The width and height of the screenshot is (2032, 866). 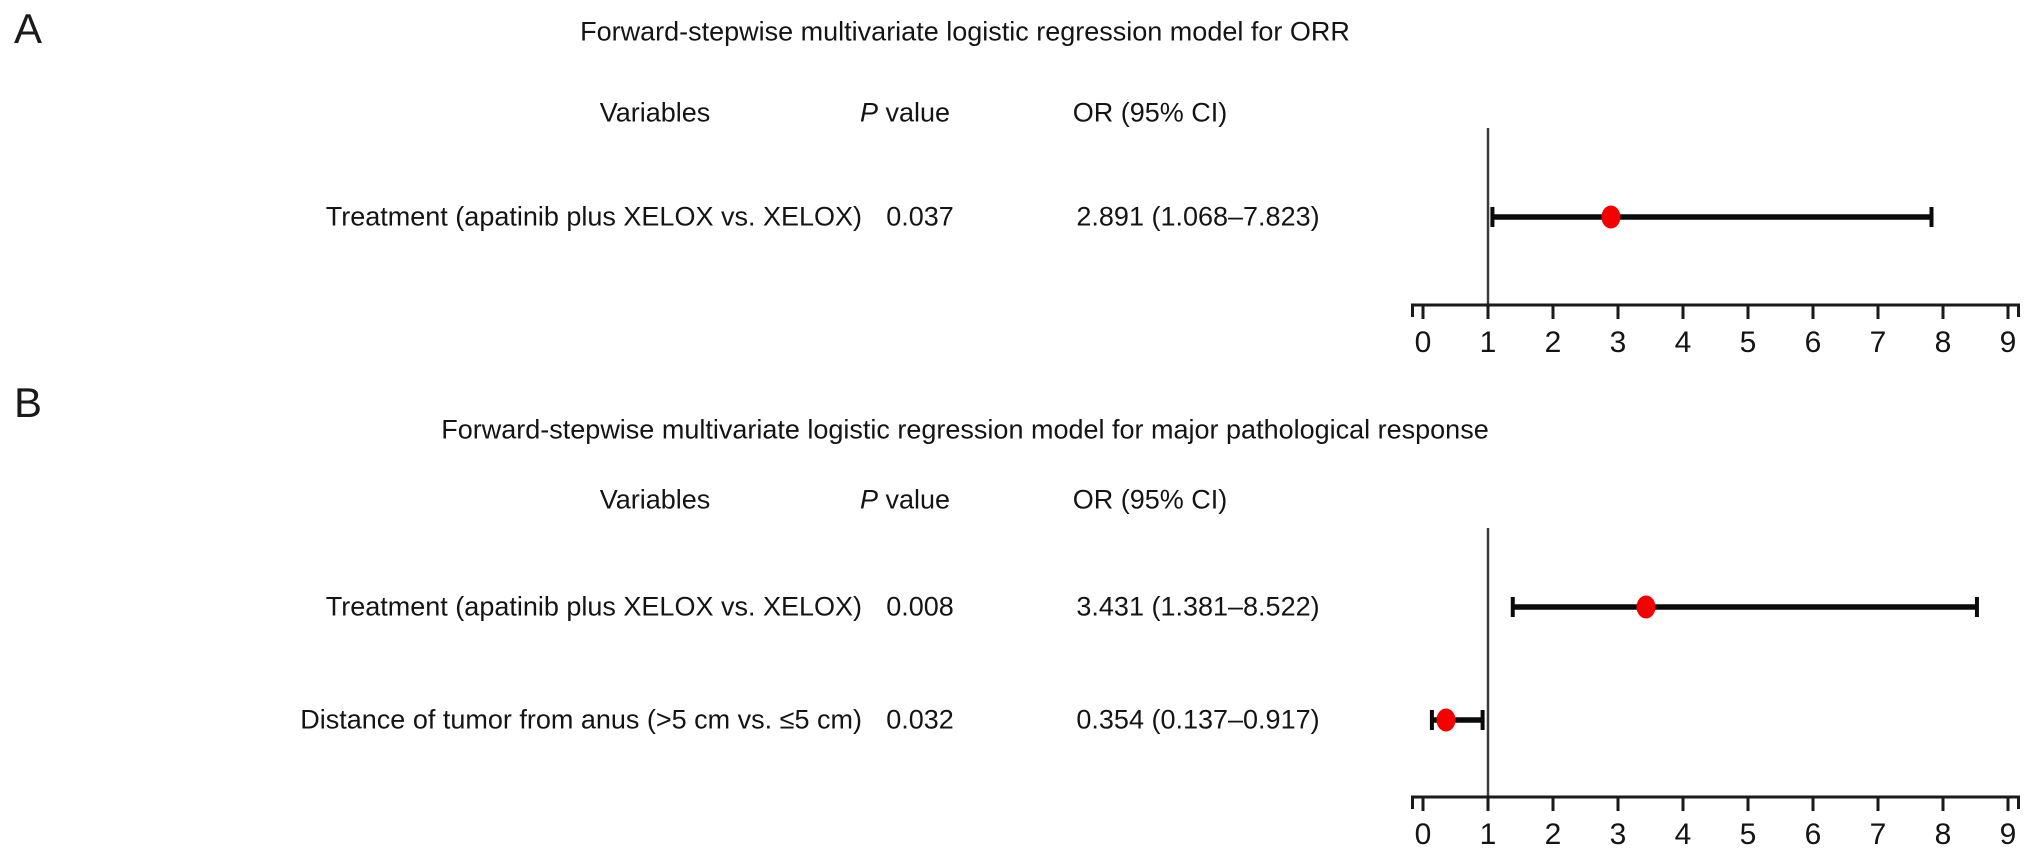 I want to click on or-ci-cell: 2.891 (1.068–7.823), so click(x=1198, y=216).